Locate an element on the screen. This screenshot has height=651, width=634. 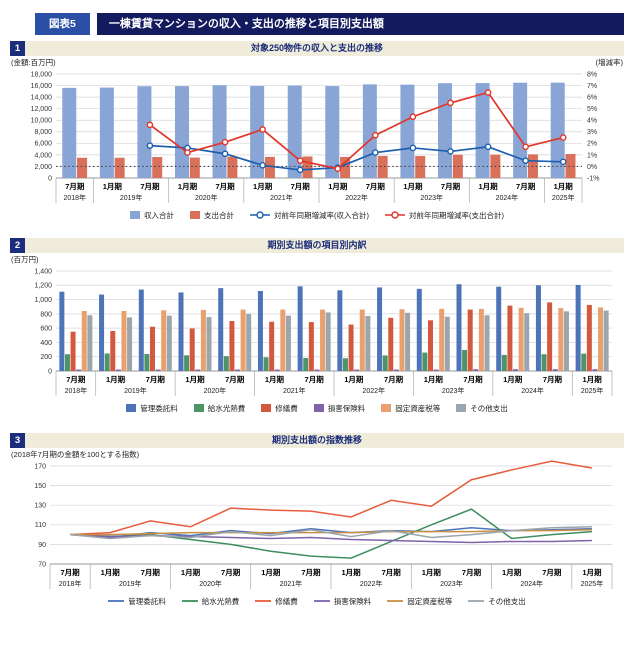
bars-給水光熱費 is located at coordinates (325, 360).